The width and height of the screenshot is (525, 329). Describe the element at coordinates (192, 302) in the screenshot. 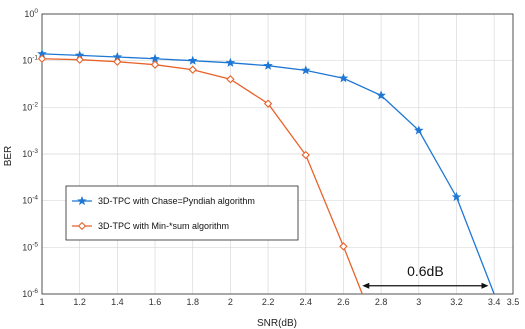

I see `x-tick-label: 1.8` at that location.